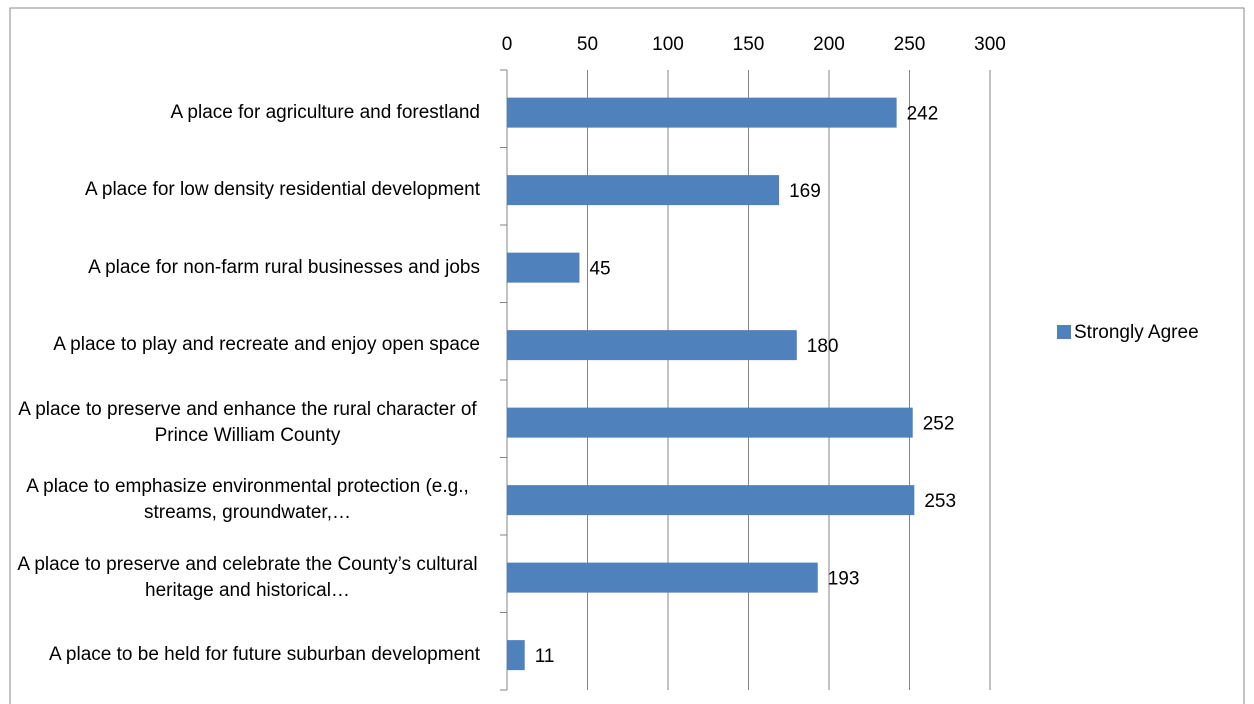  I want to click on legend-label: Strongly Agree, so click(1136, 332).